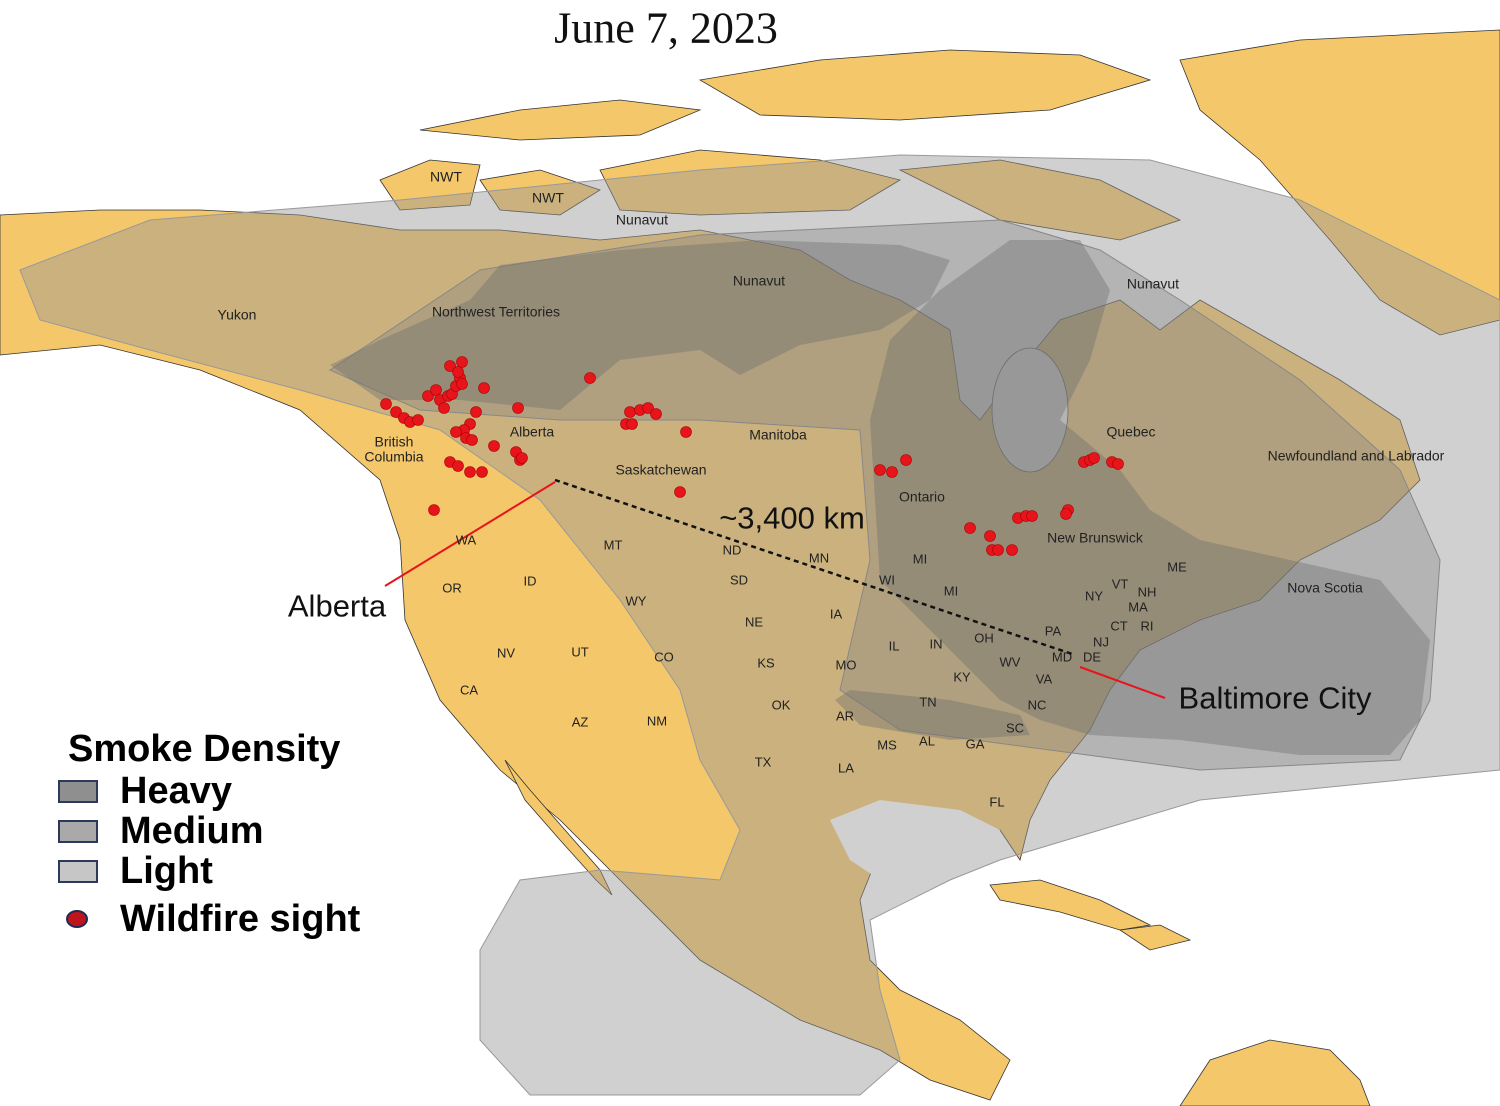 This screenshot has width=1500, height=1106. I want to click on state-label: RI, so click(1147, 626).